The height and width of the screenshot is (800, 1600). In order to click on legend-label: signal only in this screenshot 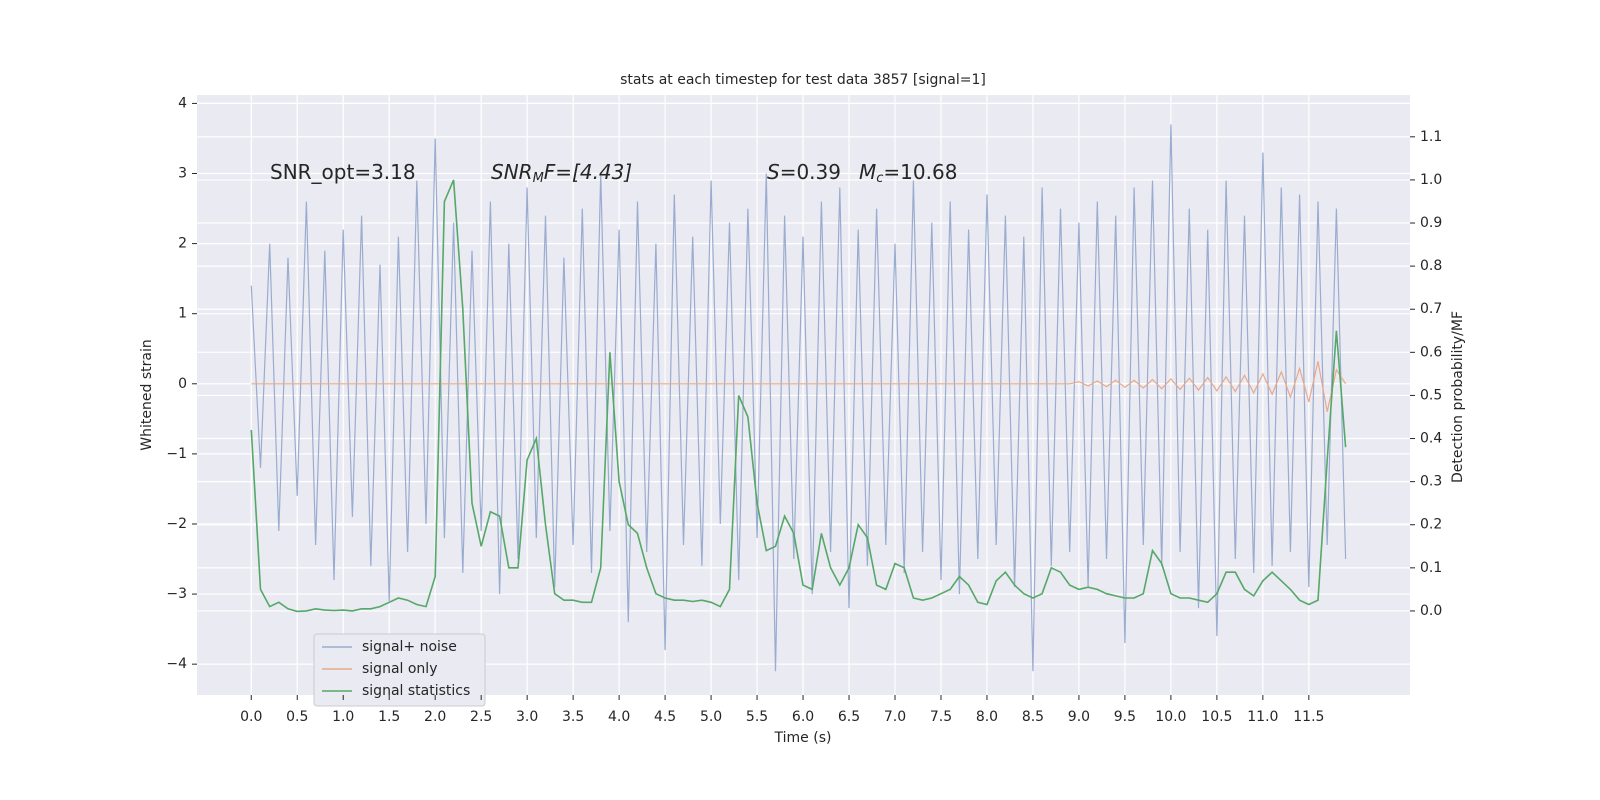, I will do `click(399, 669)`.